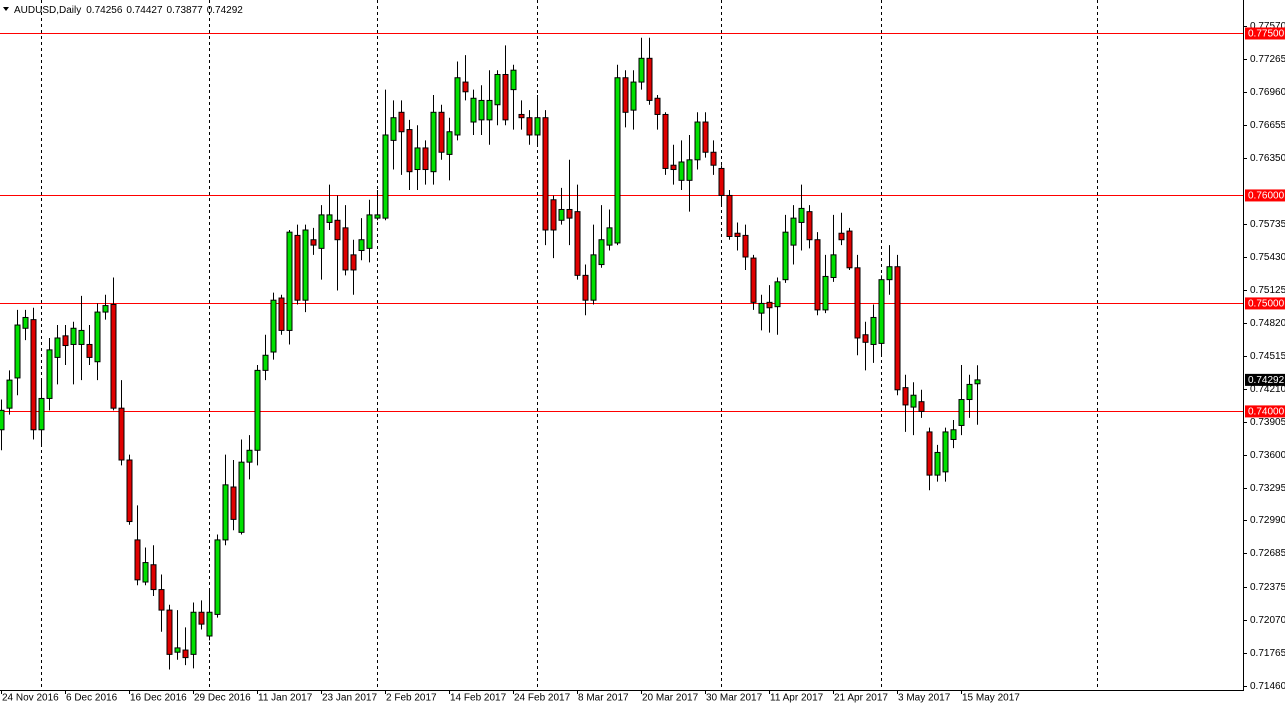 Image resolution: width=1285 pixels, height=713 pixels. Describe the element at coordinates (47, 10) in the screenshot. I see `symbol: AUDUSD,Daily` at that location.